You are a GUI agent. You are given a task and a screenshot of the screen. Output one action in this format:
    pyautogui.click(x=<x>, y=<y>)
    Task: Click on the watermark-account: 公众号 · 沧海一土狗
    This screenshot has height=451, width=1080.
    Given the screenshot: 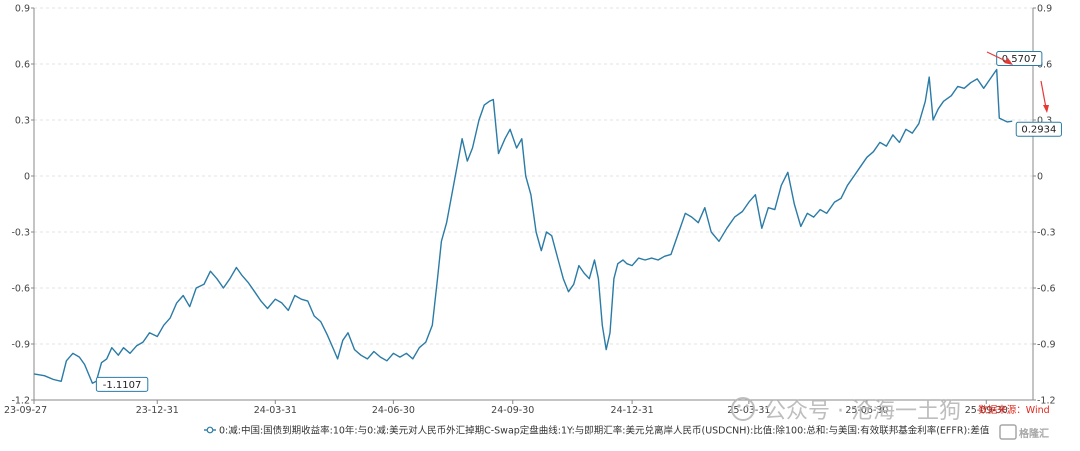 What is the action you would take?
    pyautogui.click(x=862, y=411)
    